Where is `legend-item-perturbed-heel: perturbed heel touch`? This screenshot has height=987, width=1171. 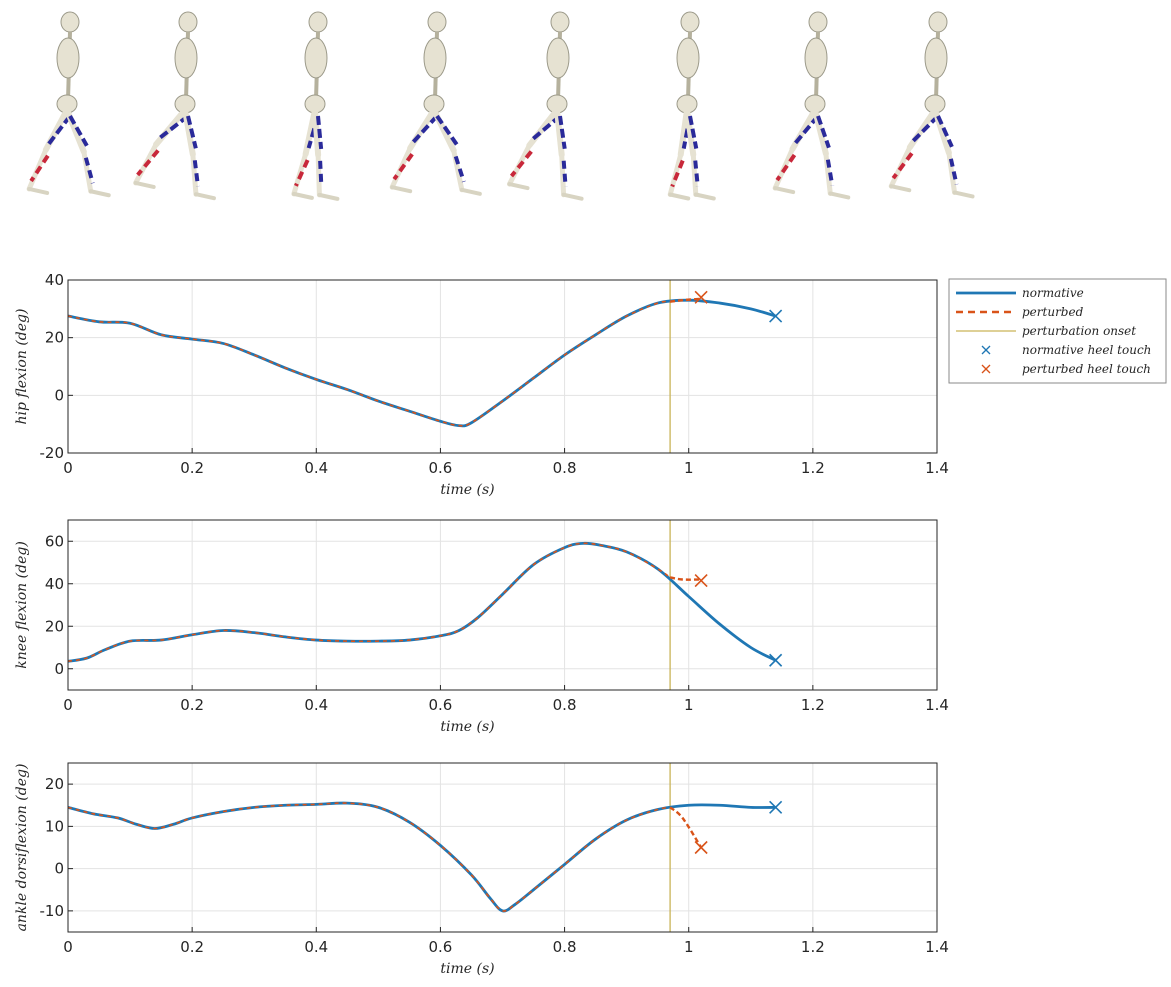
legend-item-perturbed-heel: perturbed heel touch is located at coordinates (1066, 369).